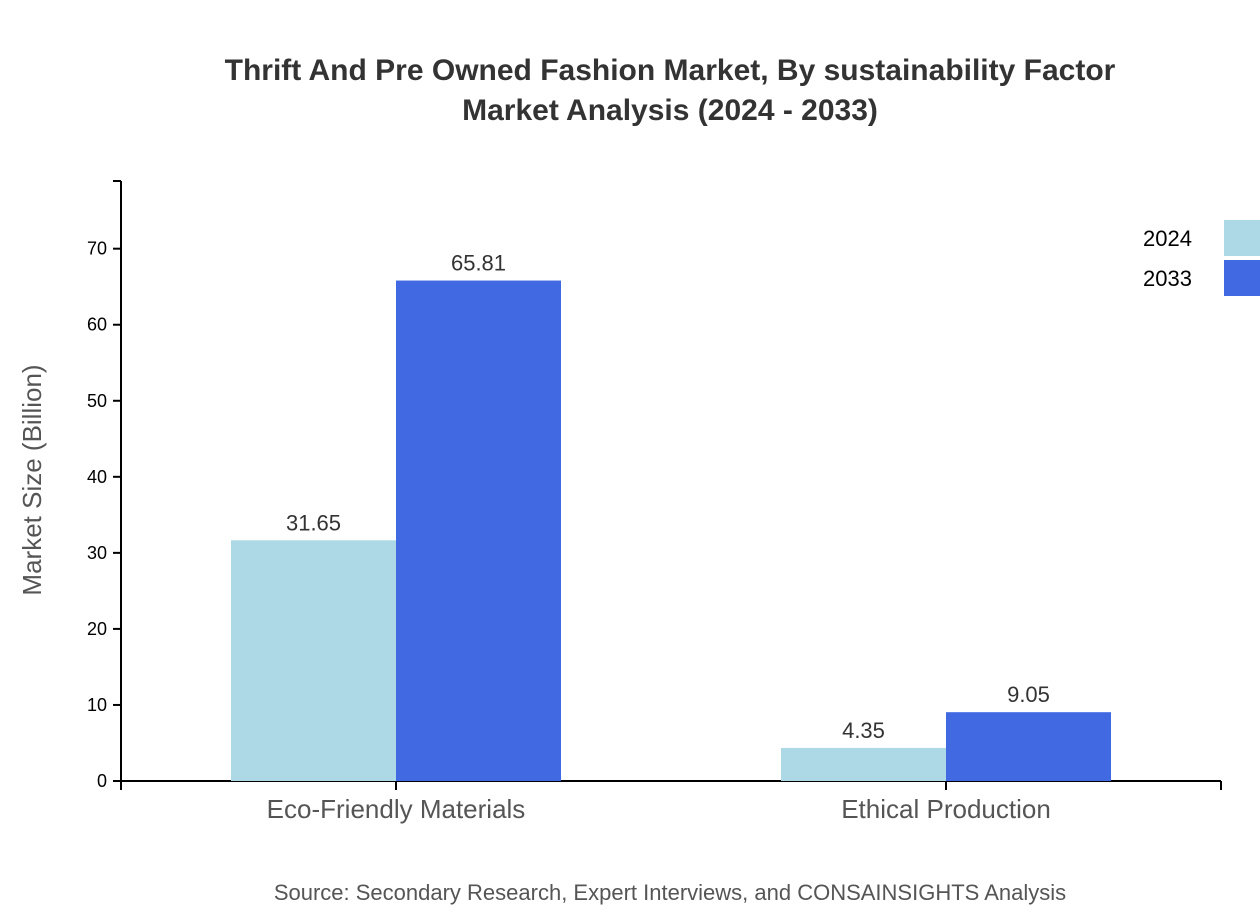 This screenshot has height=920, width=1260. I want to click on x-tick-label: Ethical Production, so click(946, 809).